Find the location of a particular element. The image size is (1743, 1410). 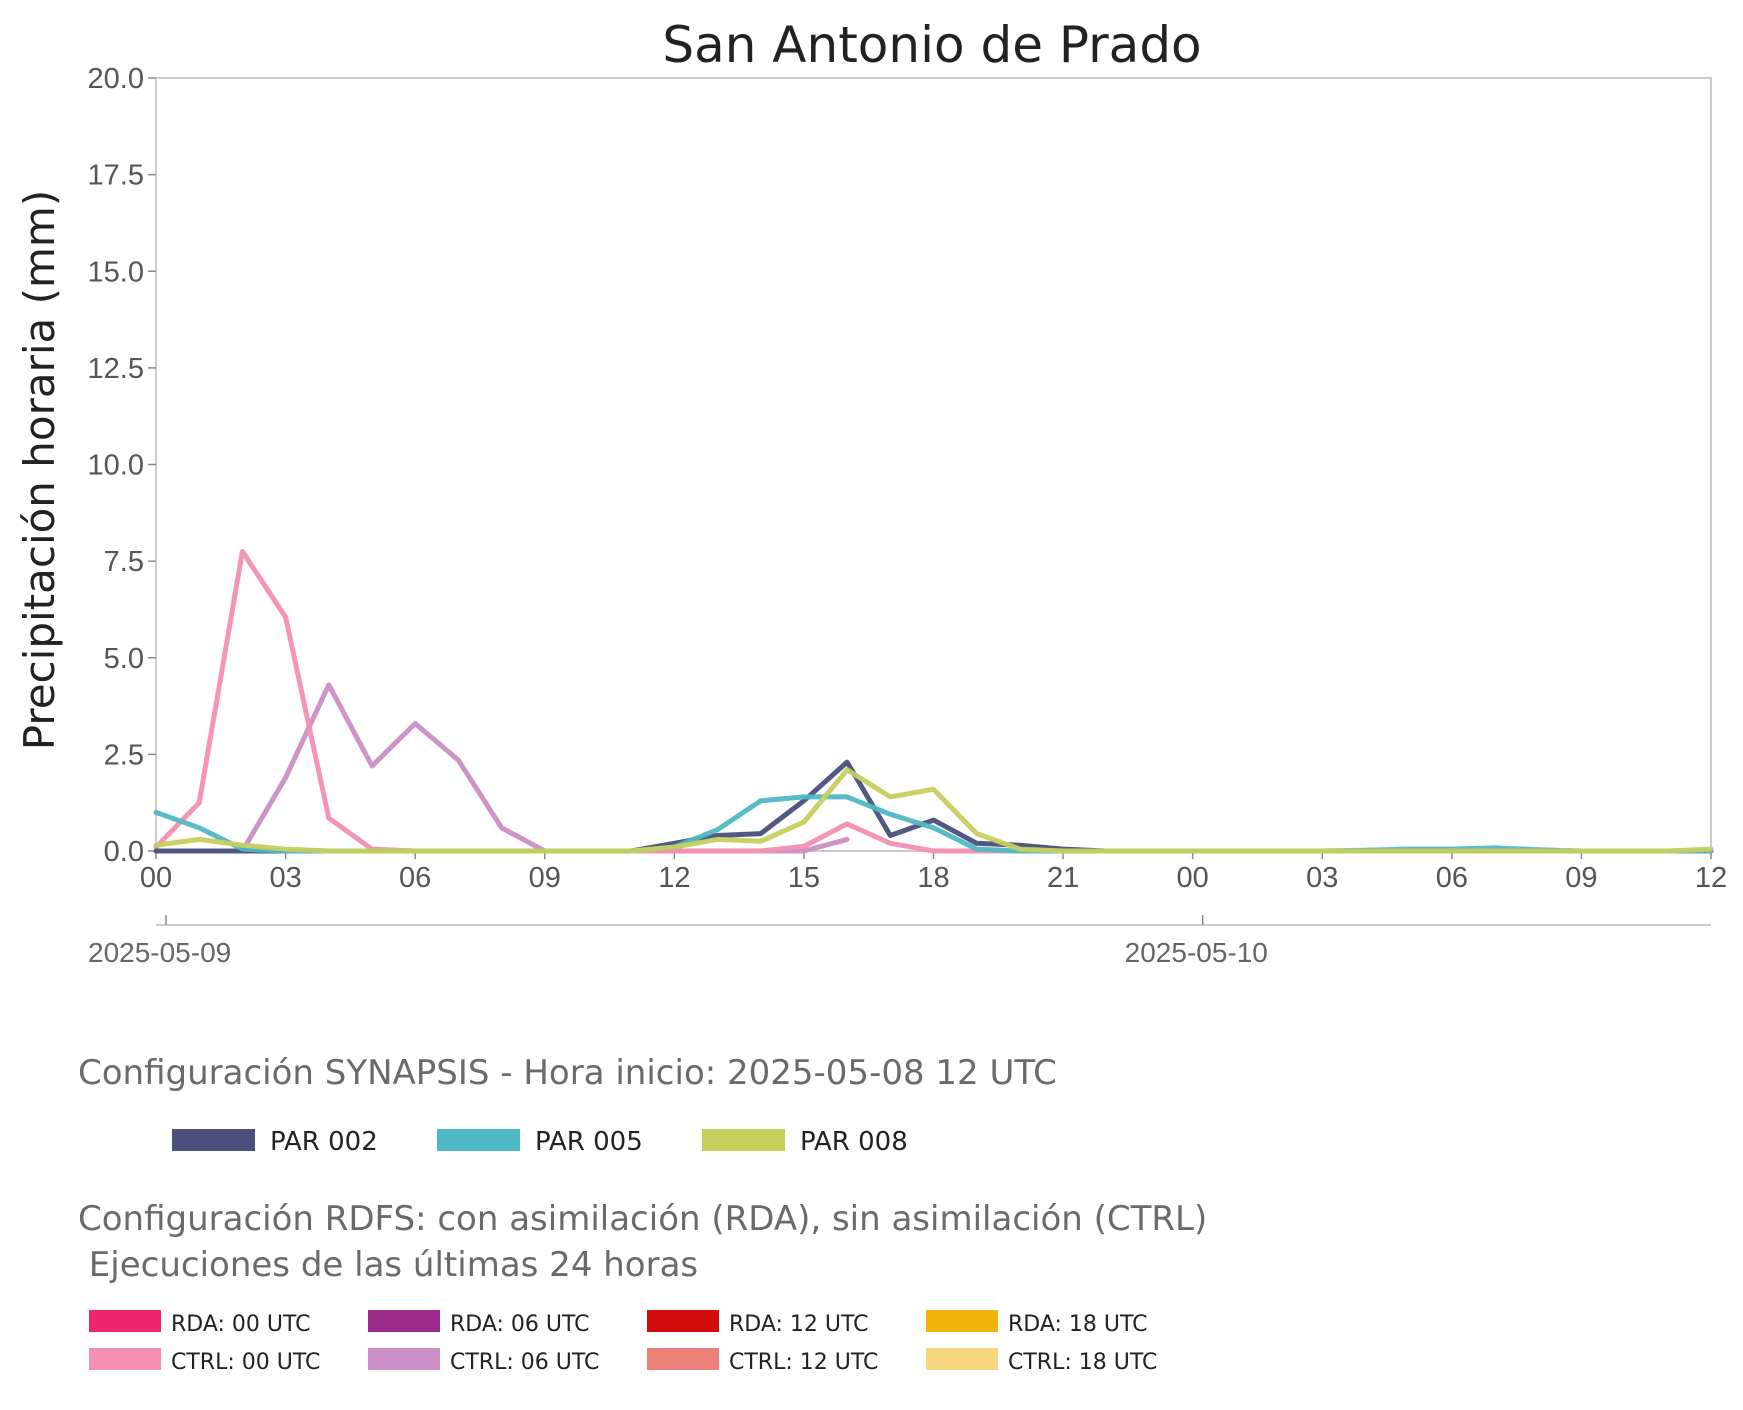

y-tick-label: 7.5 is located at coordinates (124, 562).